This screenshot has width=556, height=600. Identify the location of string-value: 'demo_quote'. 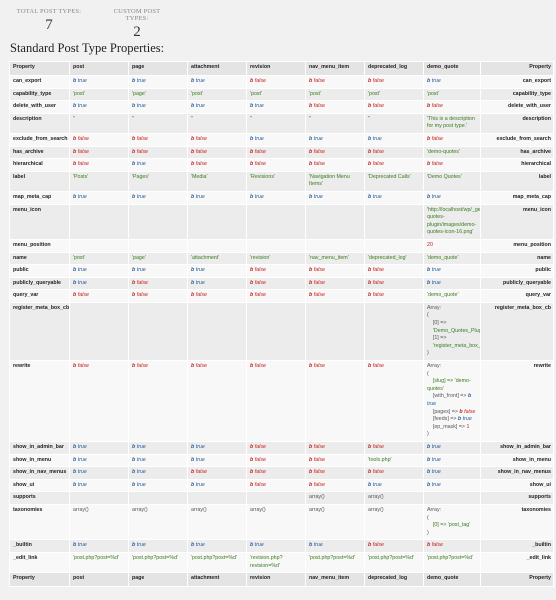
(443, 295).